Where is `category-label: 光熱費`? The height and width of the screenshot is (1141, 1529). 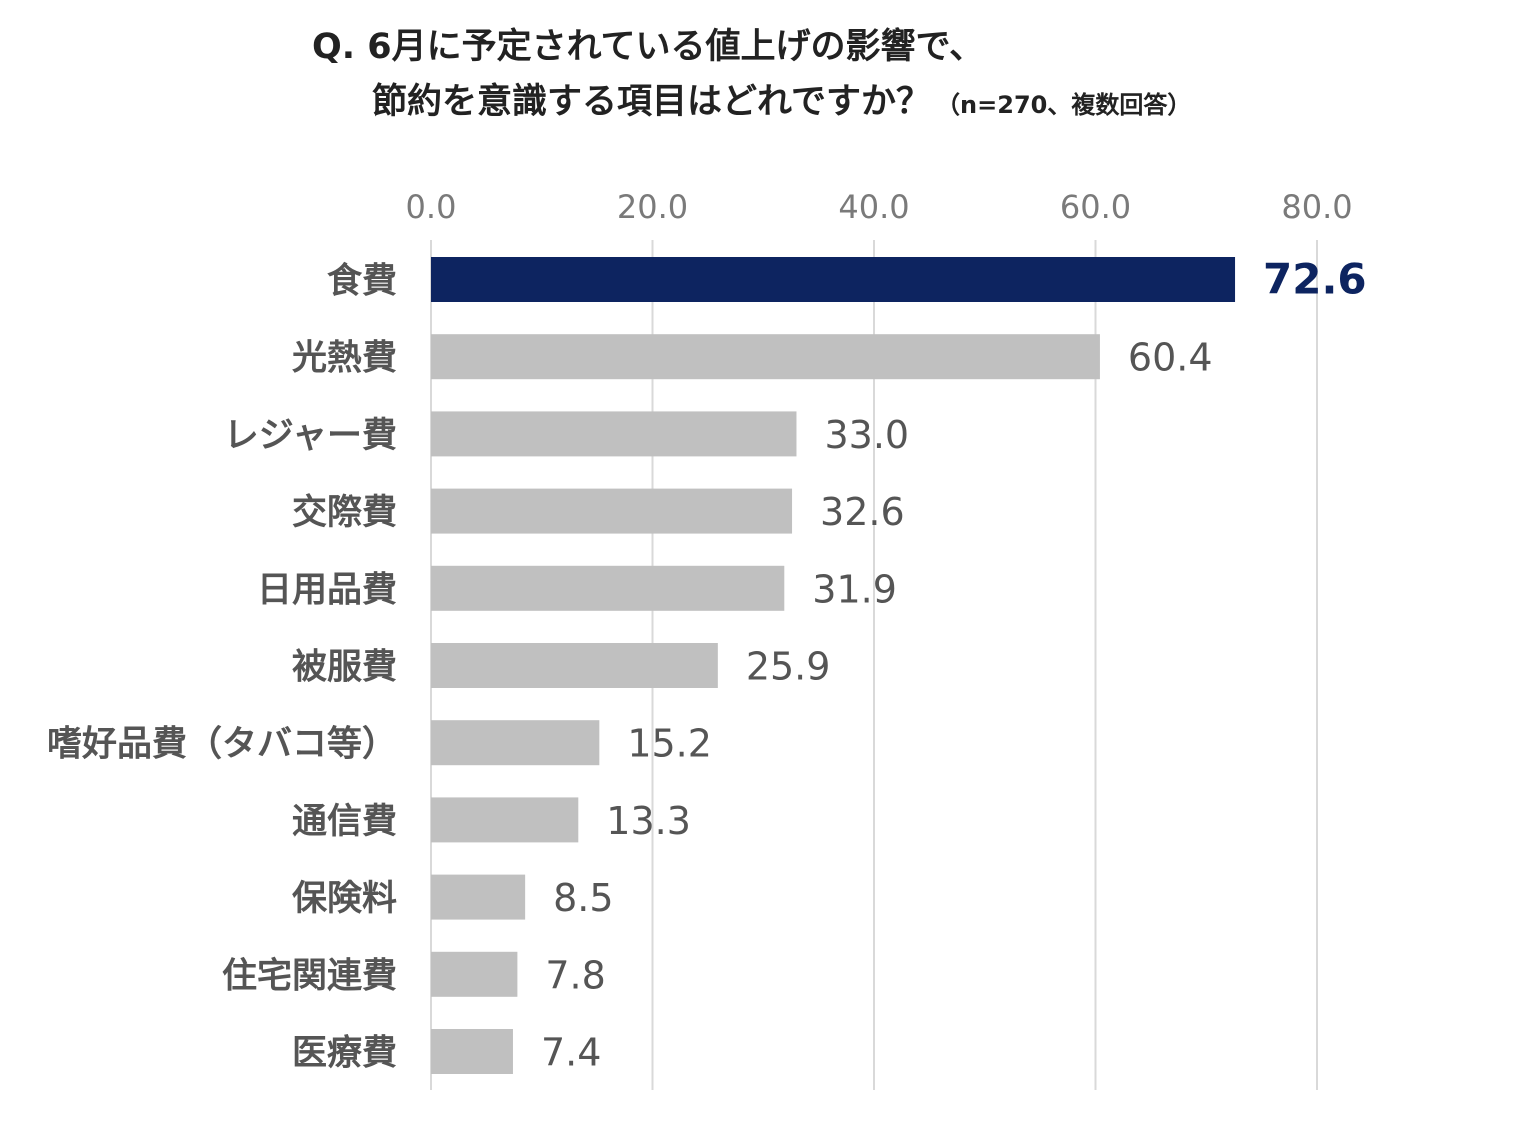
category-label: 光熱費 is located at coordinates (344, 359).